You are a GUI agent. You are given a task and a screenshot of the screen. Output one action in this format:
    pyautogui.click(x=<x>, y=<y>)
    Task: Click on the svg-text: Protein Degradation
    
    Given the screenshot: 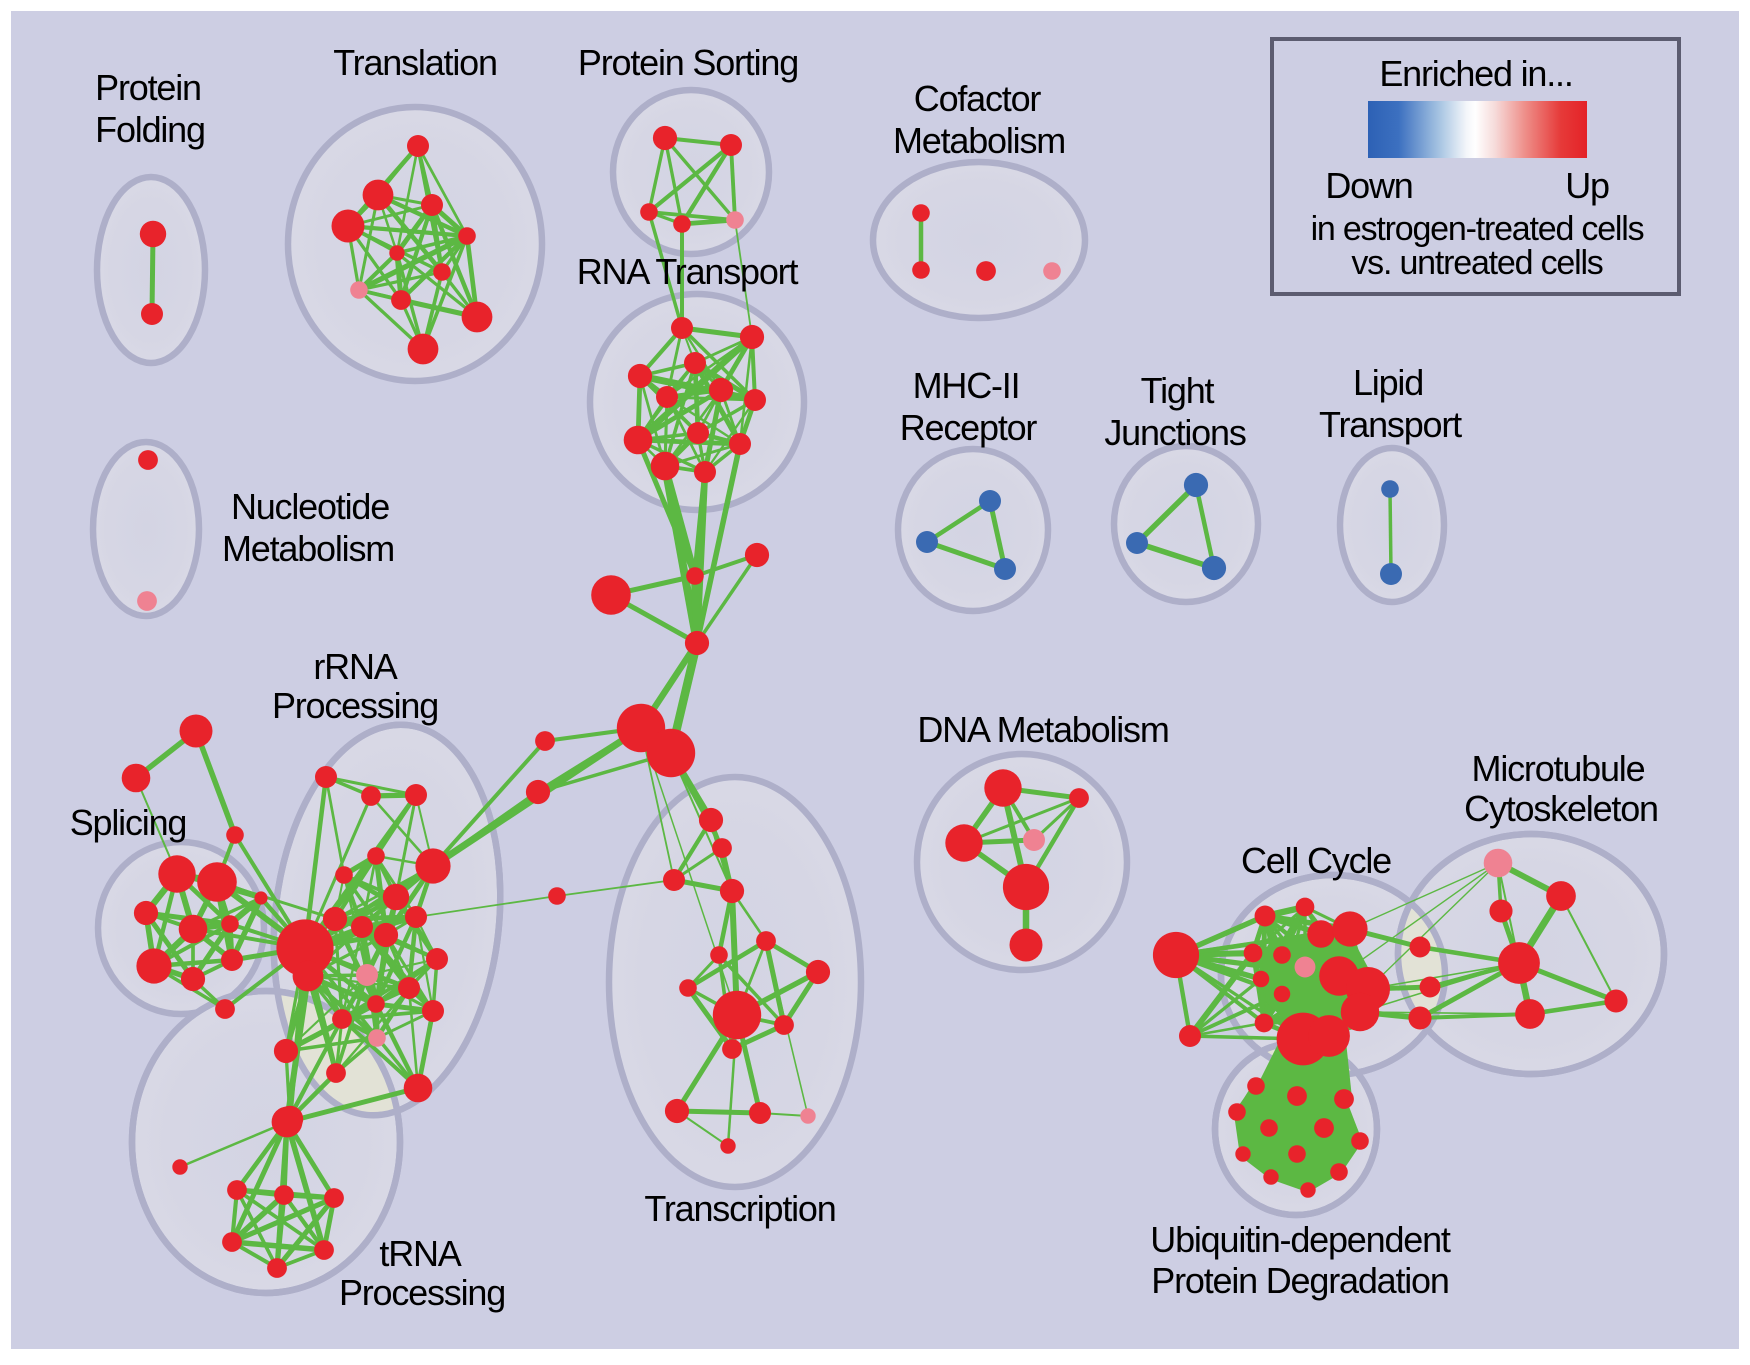 What is the action you would take?
    pyautogui.click(x=1299, y=1280)
    